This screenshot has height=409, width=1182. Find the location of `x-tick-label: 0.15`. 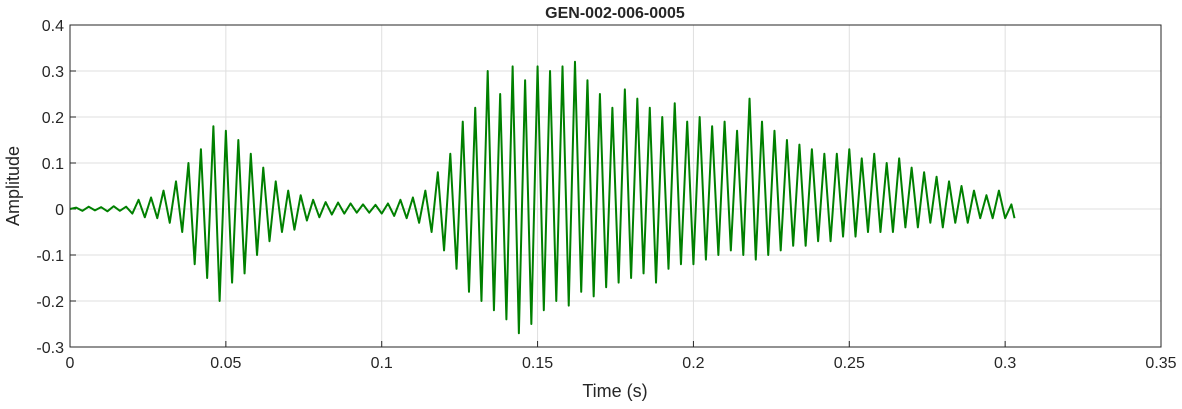

x-tick-label: 0.15 is located at coordinates (537, 363).